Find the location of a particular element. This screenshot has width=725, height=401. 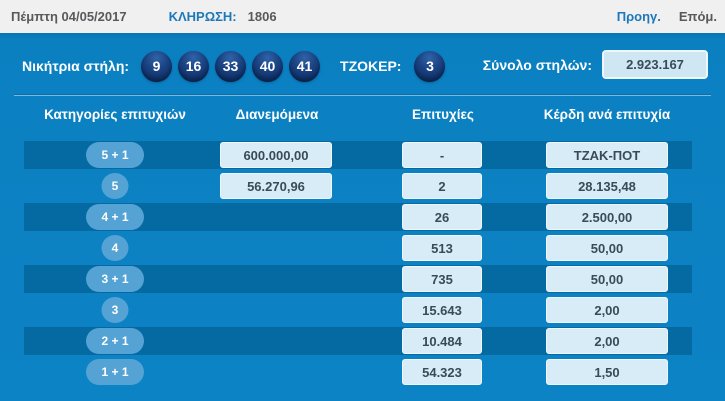

section-divider is located at coordinates (362, 95).